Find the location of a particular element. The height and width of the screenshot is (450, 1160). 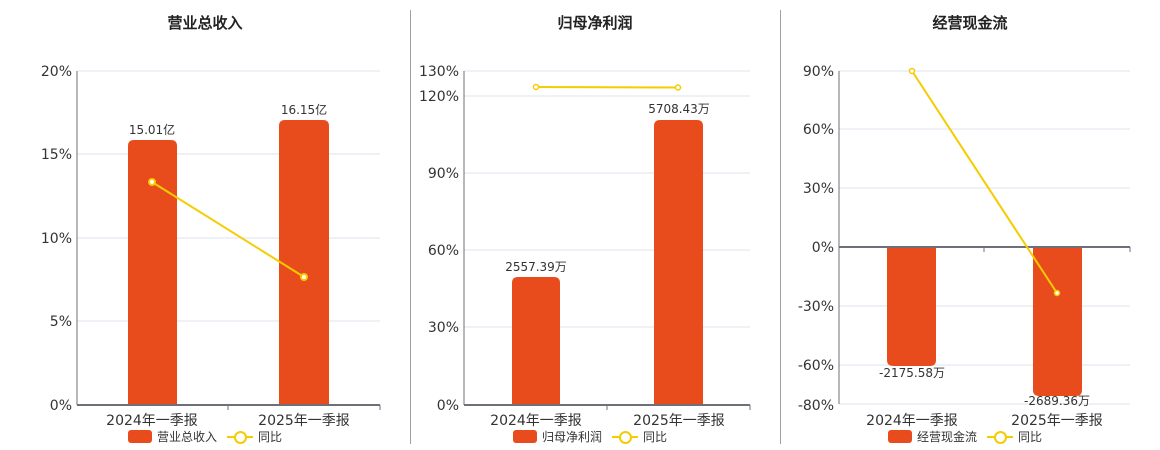

legend: 营业总收入 同比 is located at coordinates (205, 436).